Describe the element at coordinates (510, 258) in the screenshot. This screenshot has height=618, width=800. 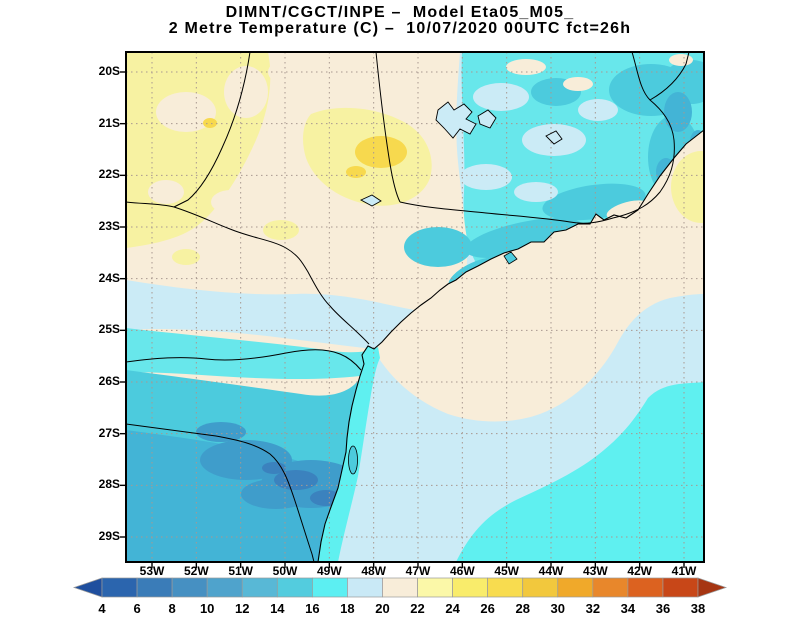
I see `sao-sebastiao-island` at that location.